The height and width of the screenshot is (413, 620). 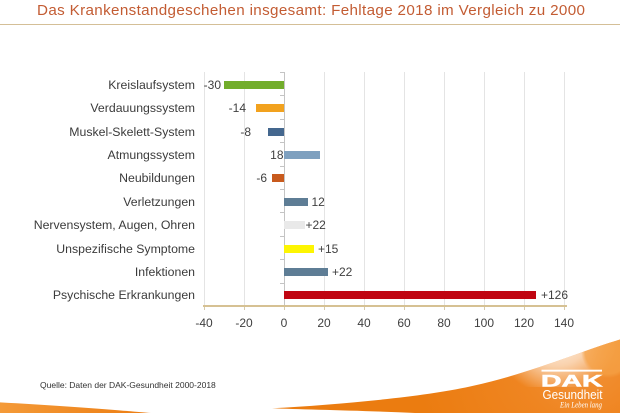 What do you see at coordinates (580, 405) in the screenshot?
I see `svg-text: Ein Leben lang` at bounding box center [580, 405].